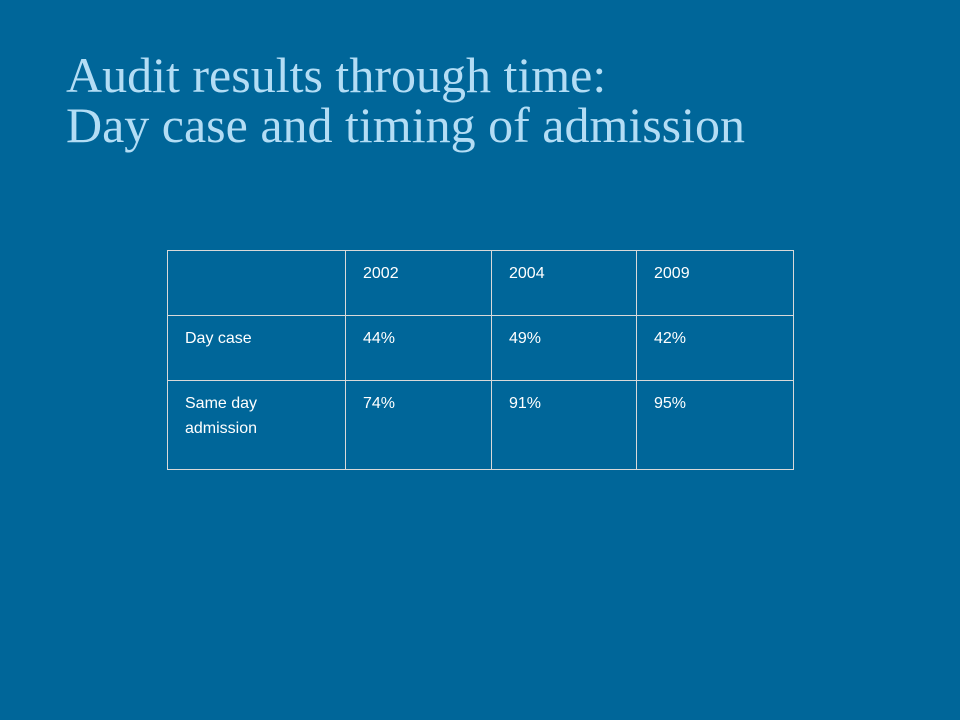  I want to click on row-label-day-case: Day case, so click(256, 348).